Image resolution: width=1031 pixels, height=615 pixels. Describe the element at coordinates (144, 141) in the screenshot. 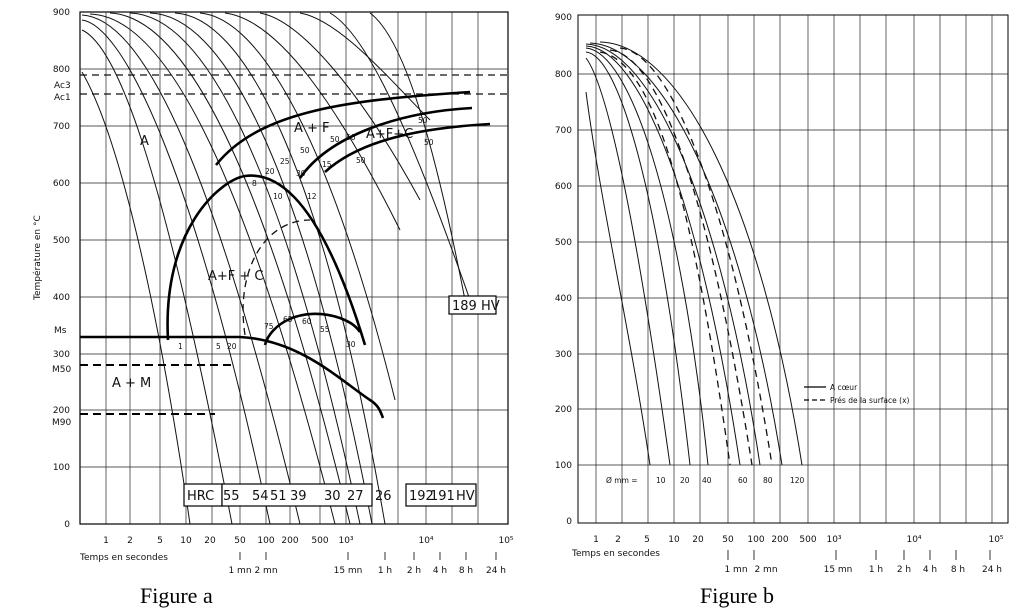

I see `phase-label-a: A` at that location.